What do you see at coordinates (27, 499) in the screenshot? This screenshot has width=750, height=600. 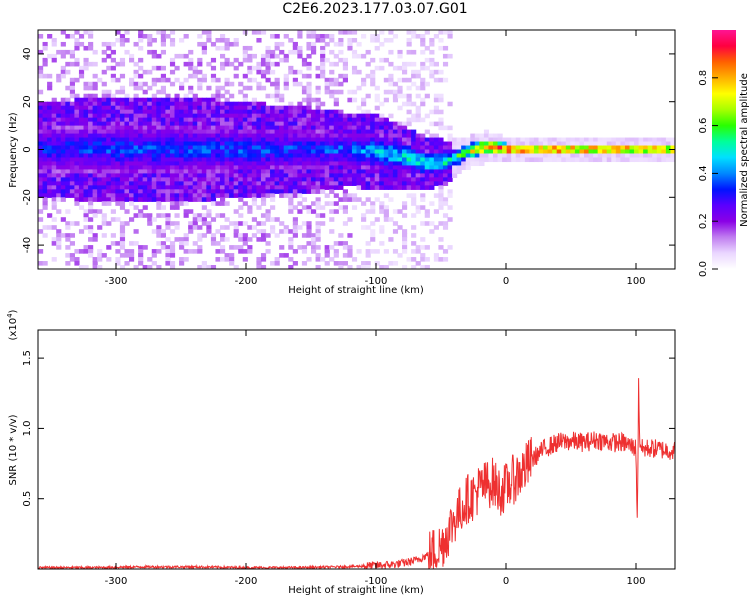 I see `y-tick-label: 0.5` at bounding box center [27, 499].